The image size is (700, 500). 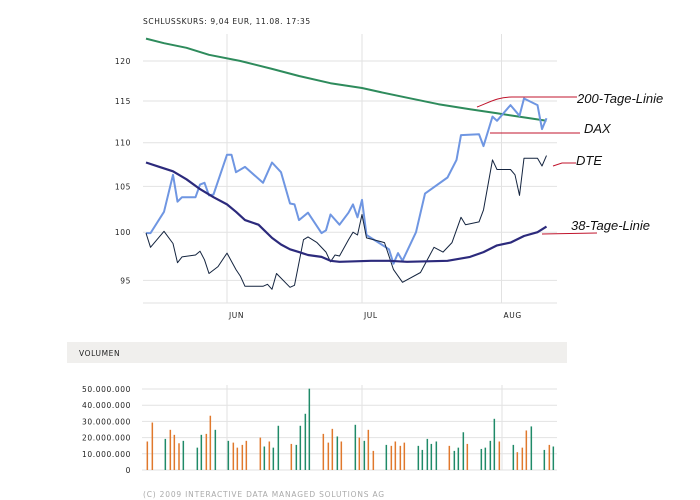 I want to click on x-tick-label: JUN, so click(x=236, y=315).